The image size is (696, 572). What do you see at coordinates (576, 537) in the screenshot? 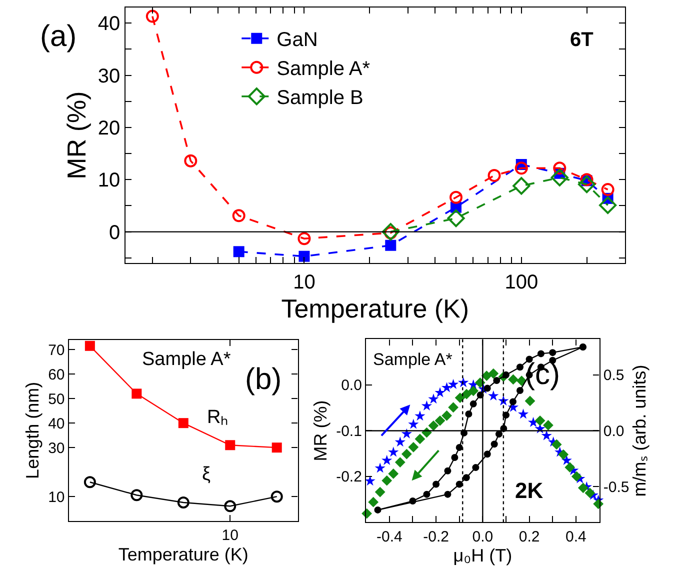
I see `x-tick-label: 0.4` at bounding box center [576, 537].